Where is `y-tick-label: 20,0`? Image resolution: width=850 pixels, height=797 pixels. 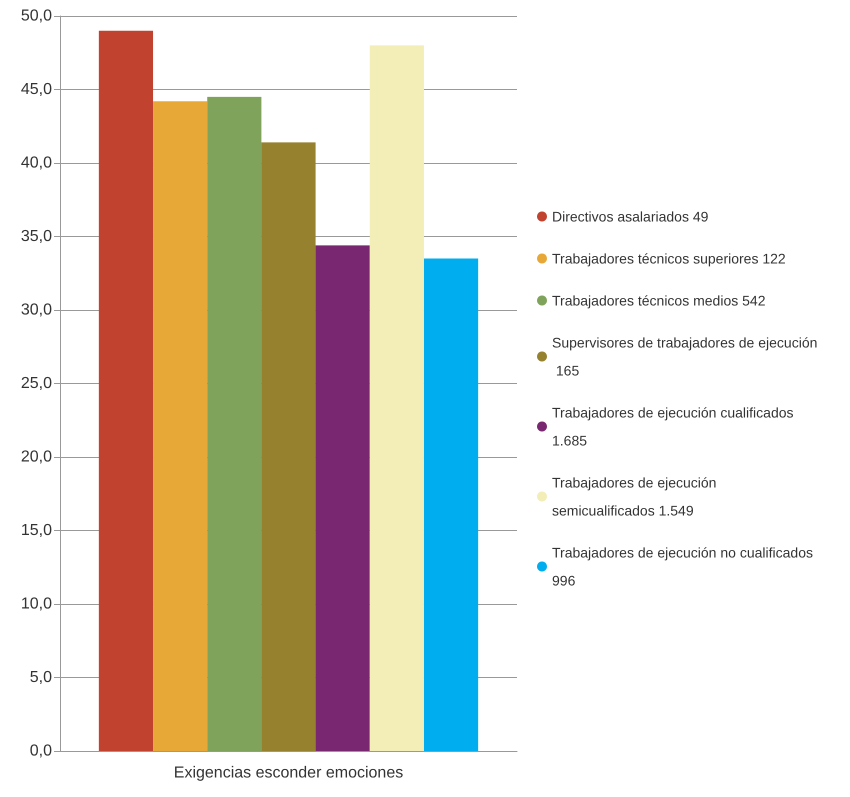
y-tick-label: 20,0 is located at coordinates (36, 457).